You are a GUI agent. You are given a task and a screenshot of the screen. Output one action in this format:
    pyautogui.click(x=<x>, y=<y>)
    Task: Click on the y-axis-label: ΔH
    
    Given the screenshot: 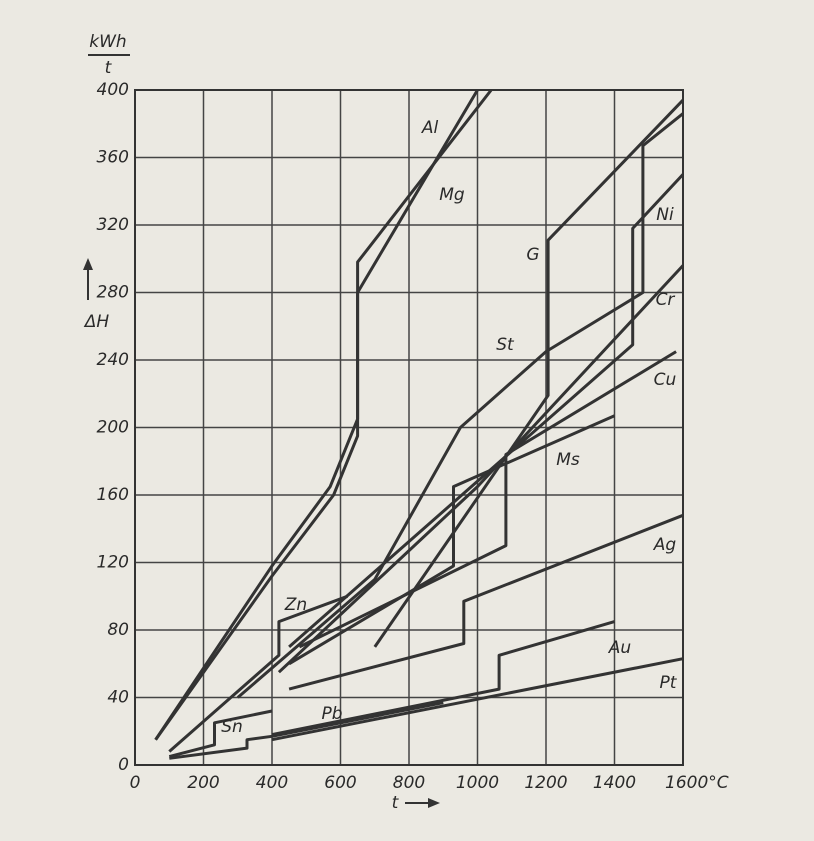 What is the action you would take?
    pyautogui.click(x=96, y=322)
    